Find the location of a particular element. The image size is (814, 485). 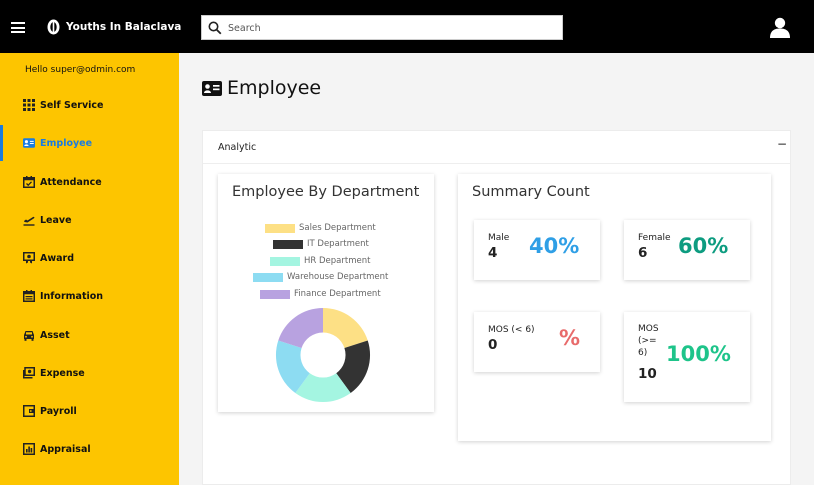

user-avatar-icon is located at coordinates (780, 27).